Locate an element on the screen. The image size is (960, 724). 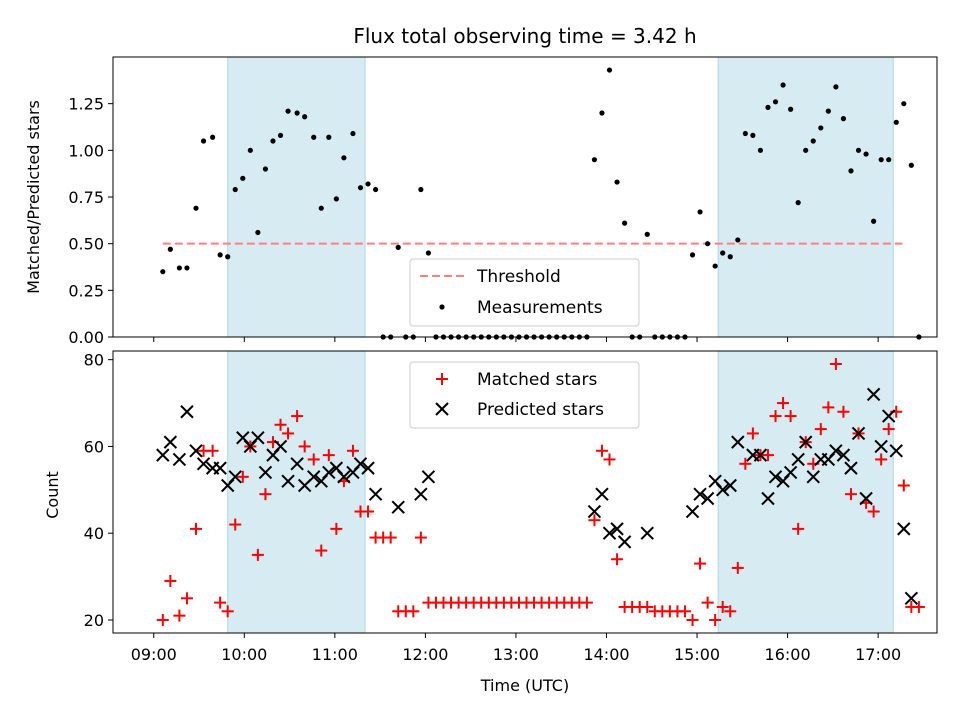
legend-measurements-label: Measurements is located at coordinates (540, 308).